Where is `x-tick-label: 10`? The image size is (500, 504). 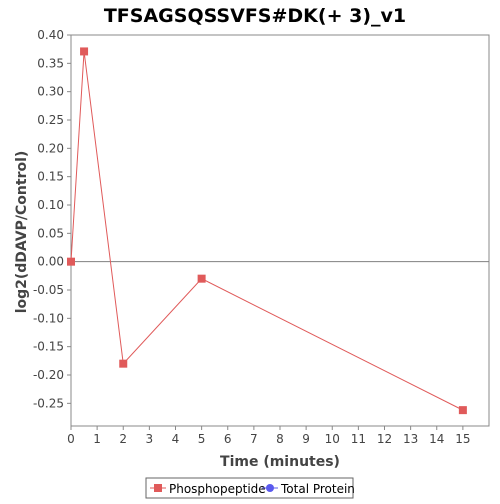 x-tick-label: 10 is located at coordinates (332, 439).